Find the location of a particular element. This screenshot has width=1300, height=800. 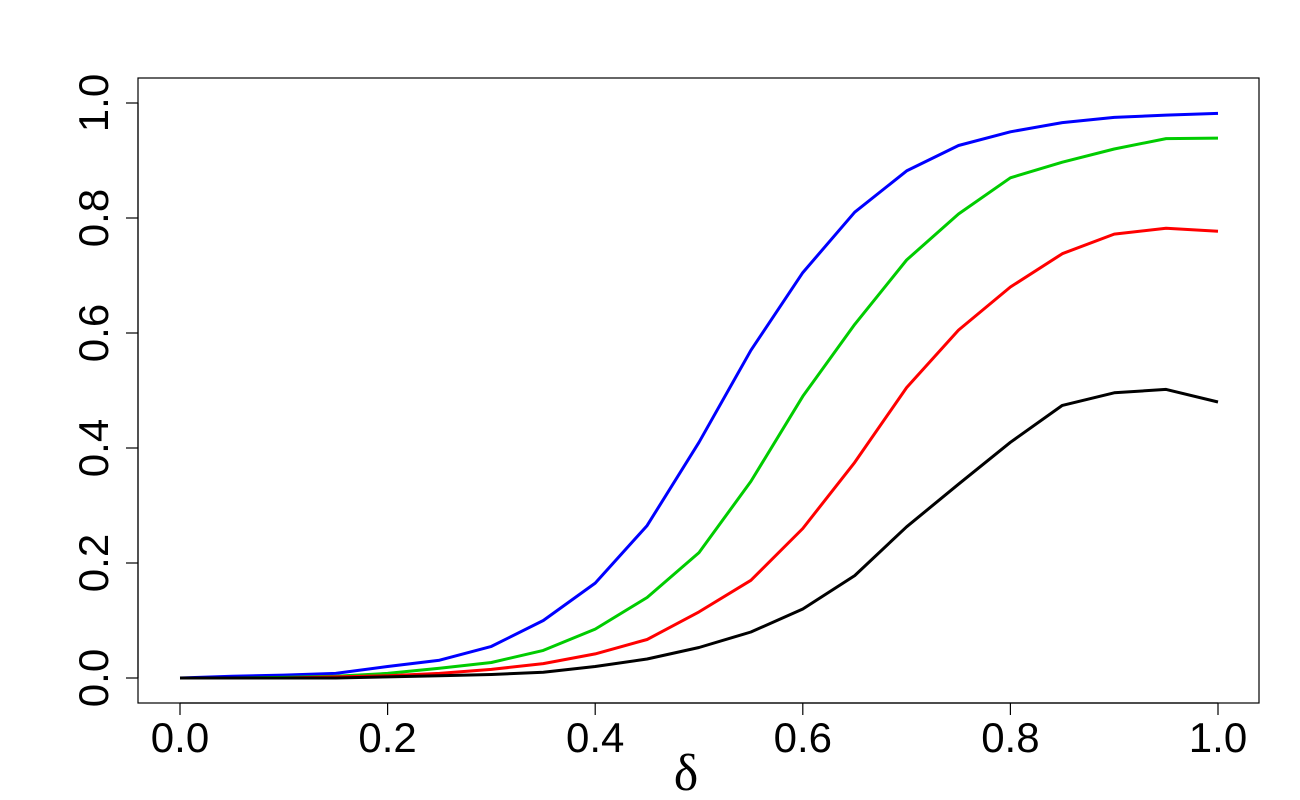

x-tick-label: 0.8 is located at coordinates (1010, 737).